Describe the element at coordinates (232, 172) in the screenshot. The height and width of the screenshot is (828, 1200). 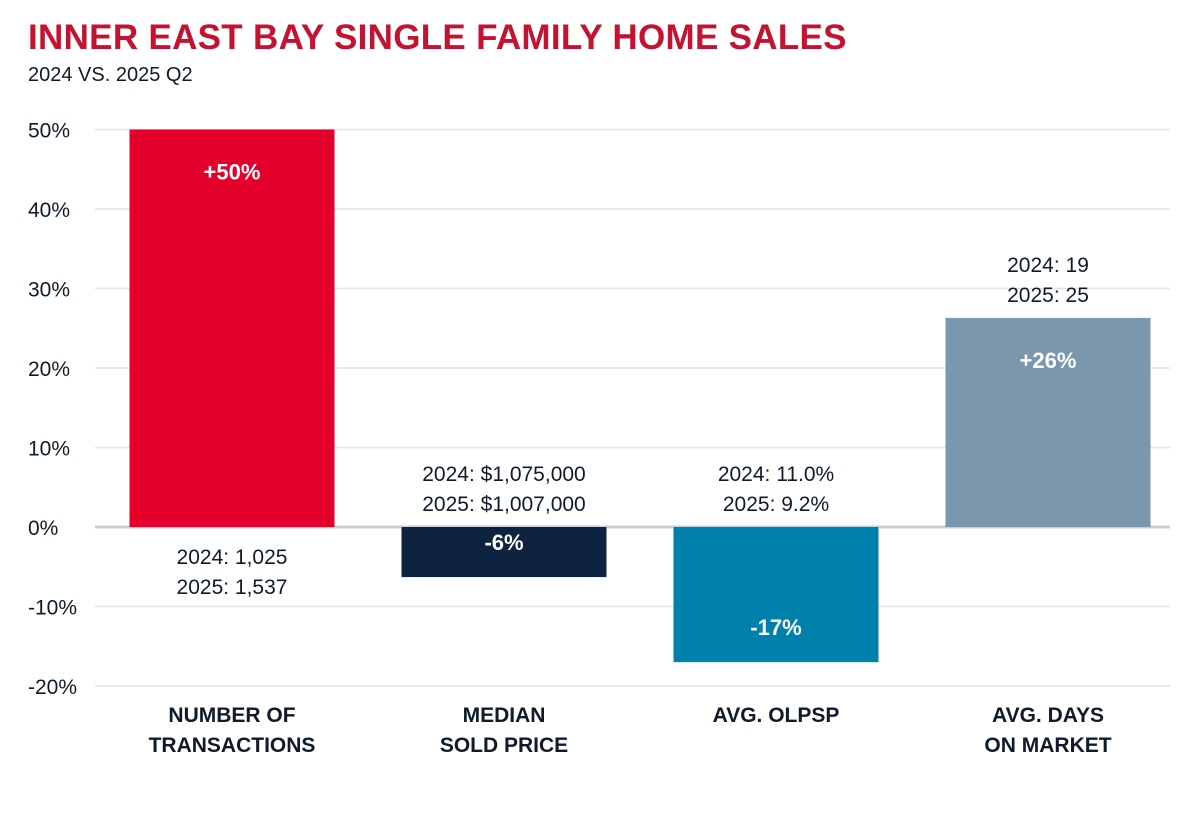
I see `data-label: +50%` at that location.